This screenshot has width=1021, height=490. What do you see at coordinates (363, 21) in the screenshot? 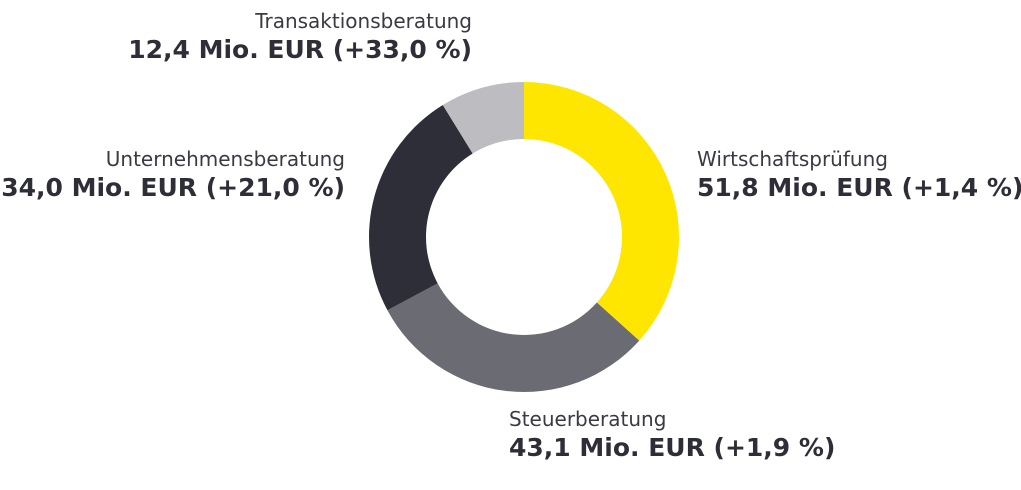
I see `slice-name: Transaktionsberatung` at bounding box center [363, 21].